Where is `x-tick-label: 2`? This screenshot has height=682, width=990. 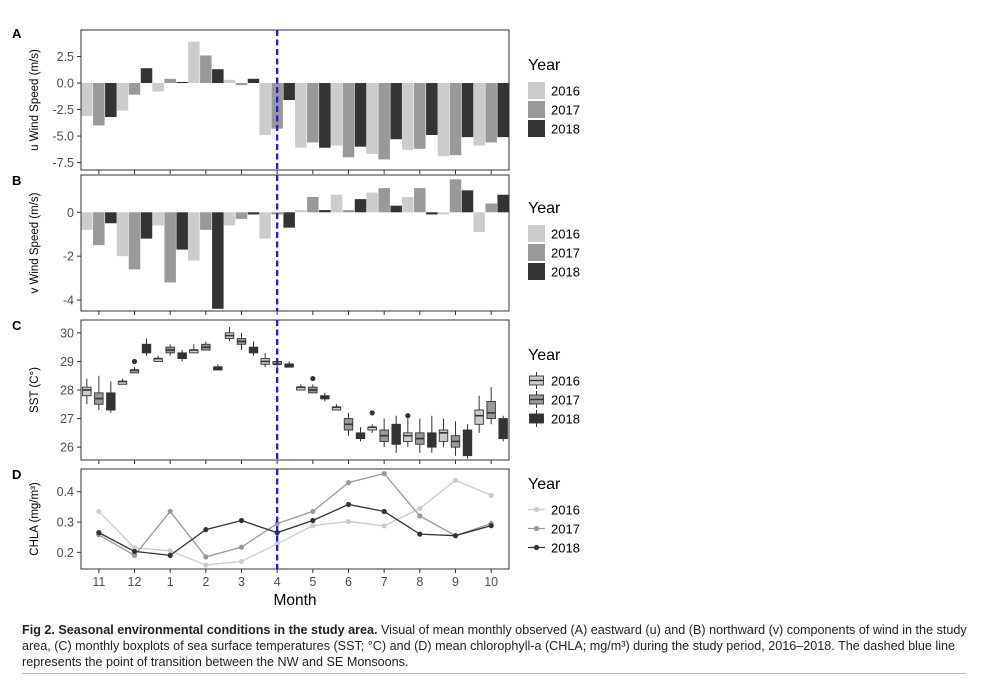 x-tick-label: 2 is located at coordinates (205, 582).